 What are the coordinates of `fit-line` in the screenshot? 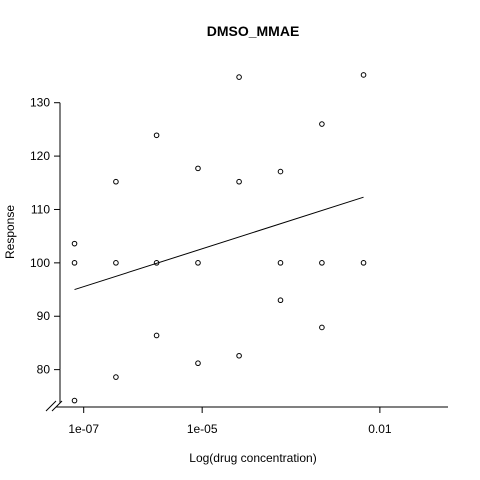 It's located at (219, 243).